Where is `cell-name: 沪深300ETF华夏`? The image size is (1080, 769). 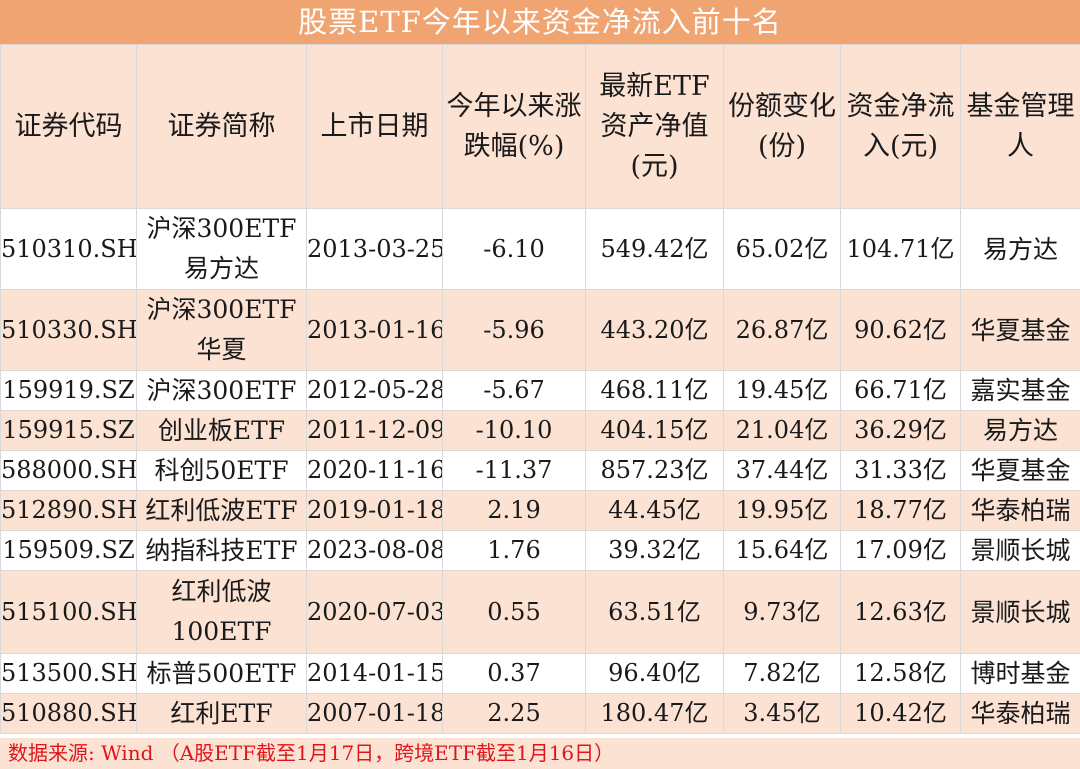
cell-name: 沪深300ETF华夏 is located at coordinates (221, 330).